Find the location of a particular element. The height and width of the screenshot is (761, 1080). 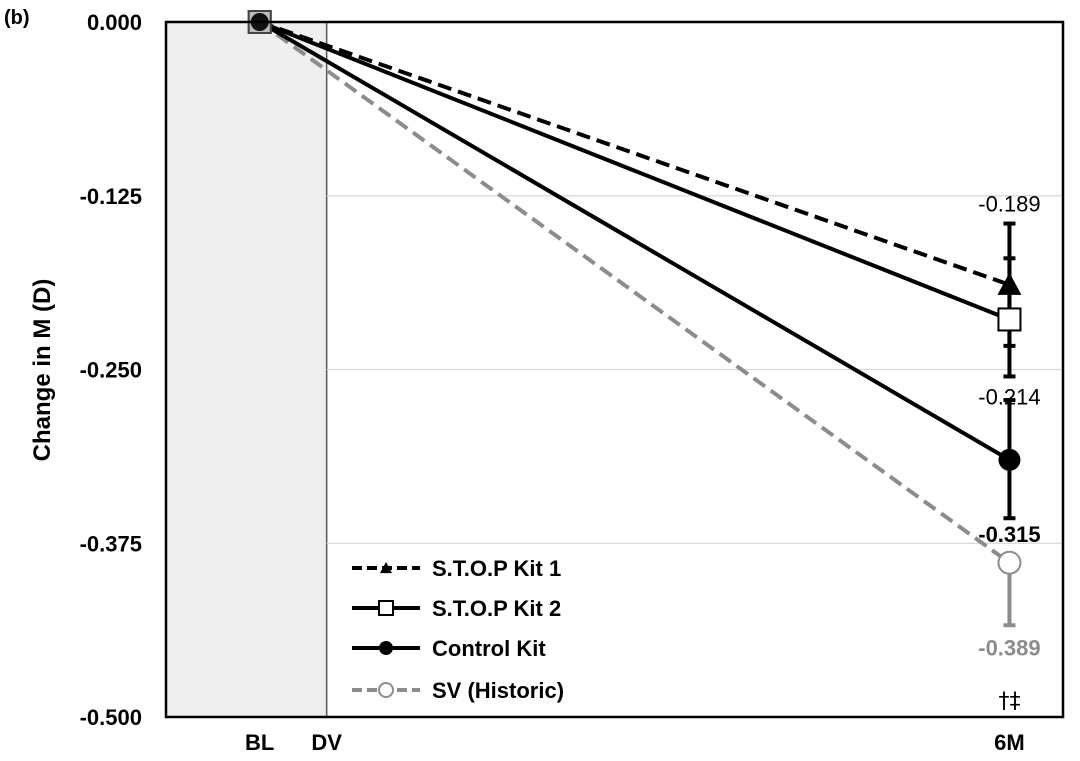

legend-label-kit2: S.T.O.P Kit 2 is located at coordinates (496, 608).